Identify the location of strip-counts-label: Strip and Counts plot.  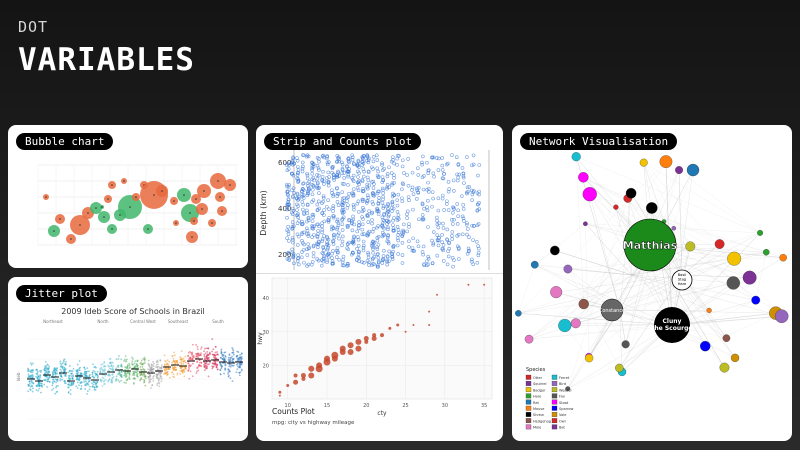
(343, 141).